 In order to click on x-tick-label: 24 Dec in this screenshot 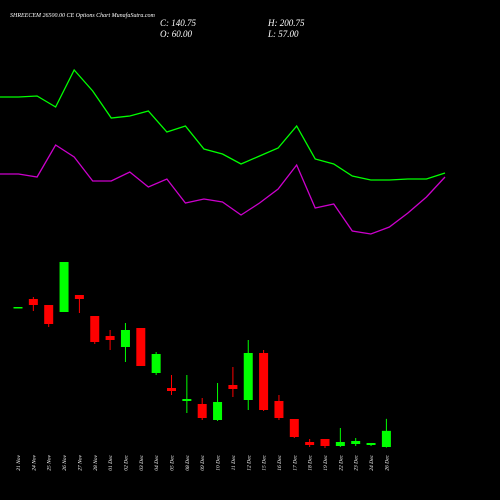, I will do `click(371, 462)`.